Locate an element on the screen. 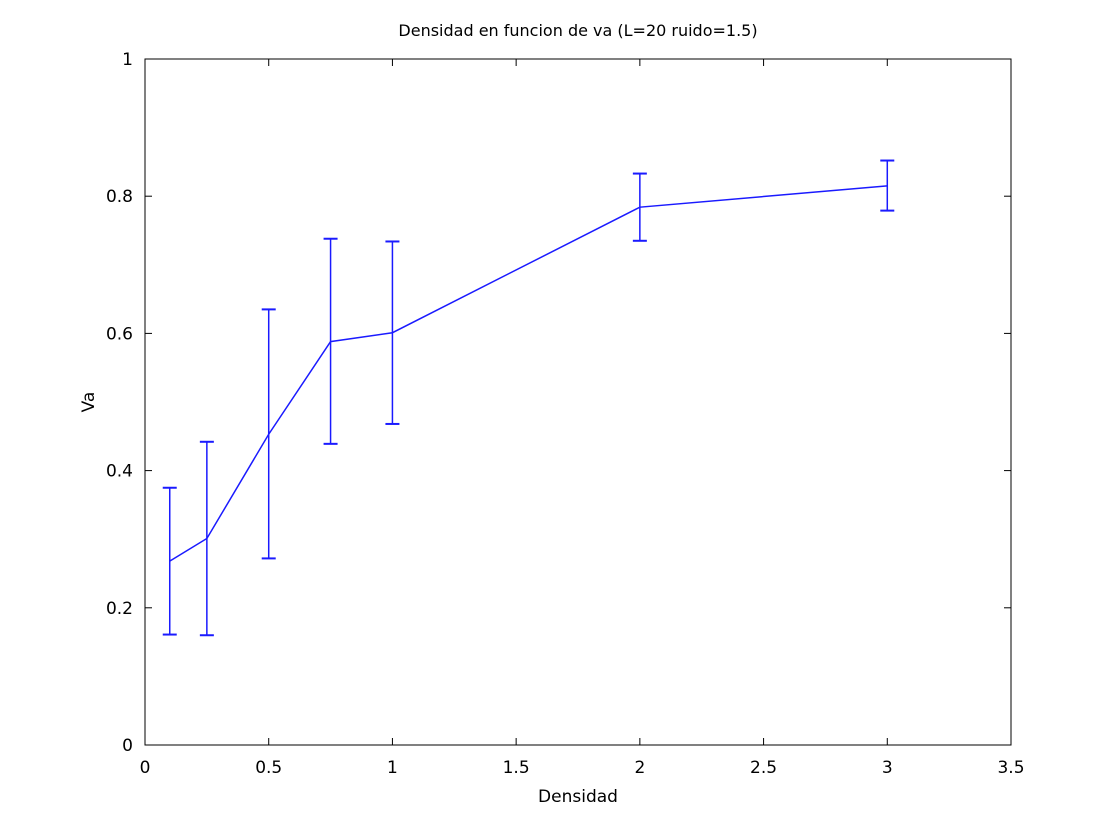  x-tick-label: 2.5 is located at coordinates (763, 768).